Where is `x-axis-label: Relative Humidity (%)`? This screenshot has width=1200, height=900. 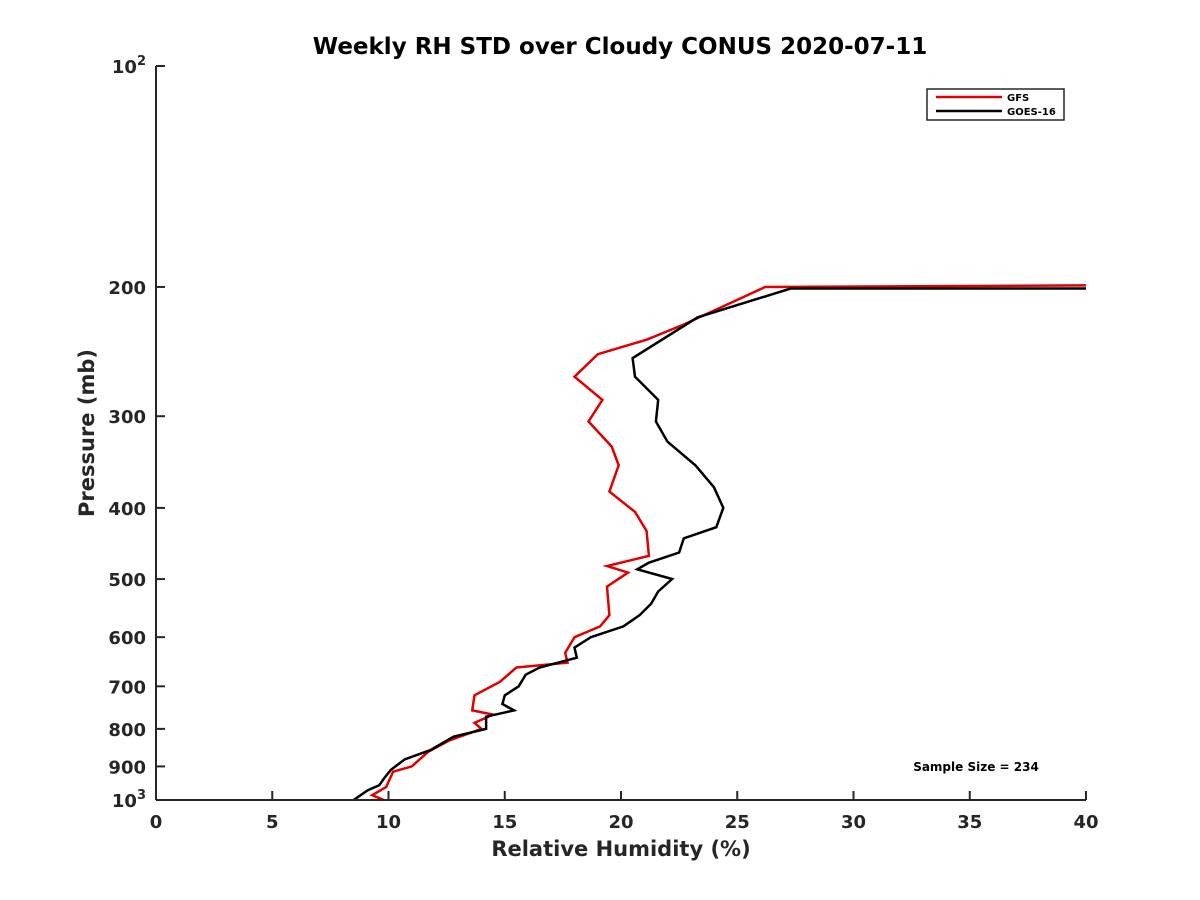
x-axis-label: Relative Humidity (%) is located at coordinates (620, 849).